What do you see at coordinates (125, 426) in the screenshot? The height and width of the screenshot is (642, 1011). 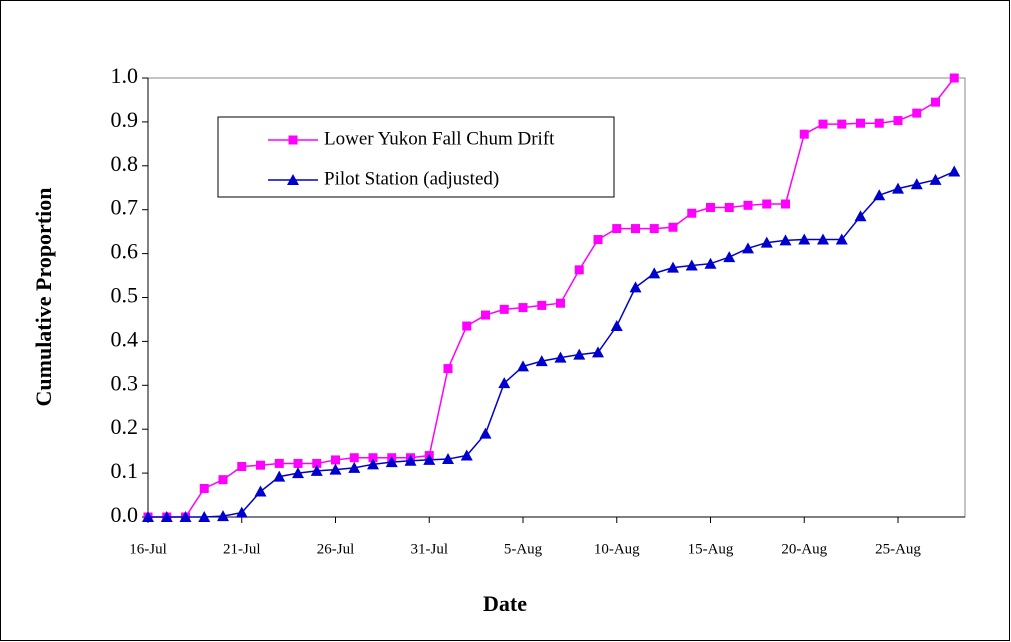 I see `y-tick-label: 0.2` at bounding box center [125, 426].